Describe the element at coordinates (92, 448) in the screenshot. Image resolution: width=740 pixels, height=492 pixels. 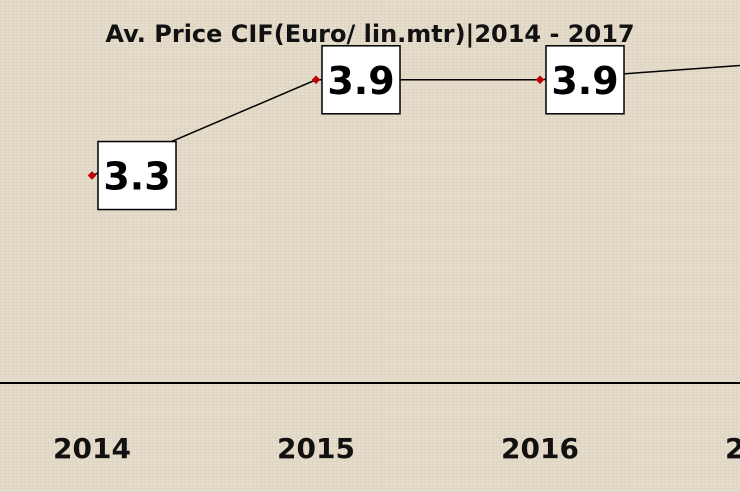
I see `x-tick-label-2014: 2014` at that location.